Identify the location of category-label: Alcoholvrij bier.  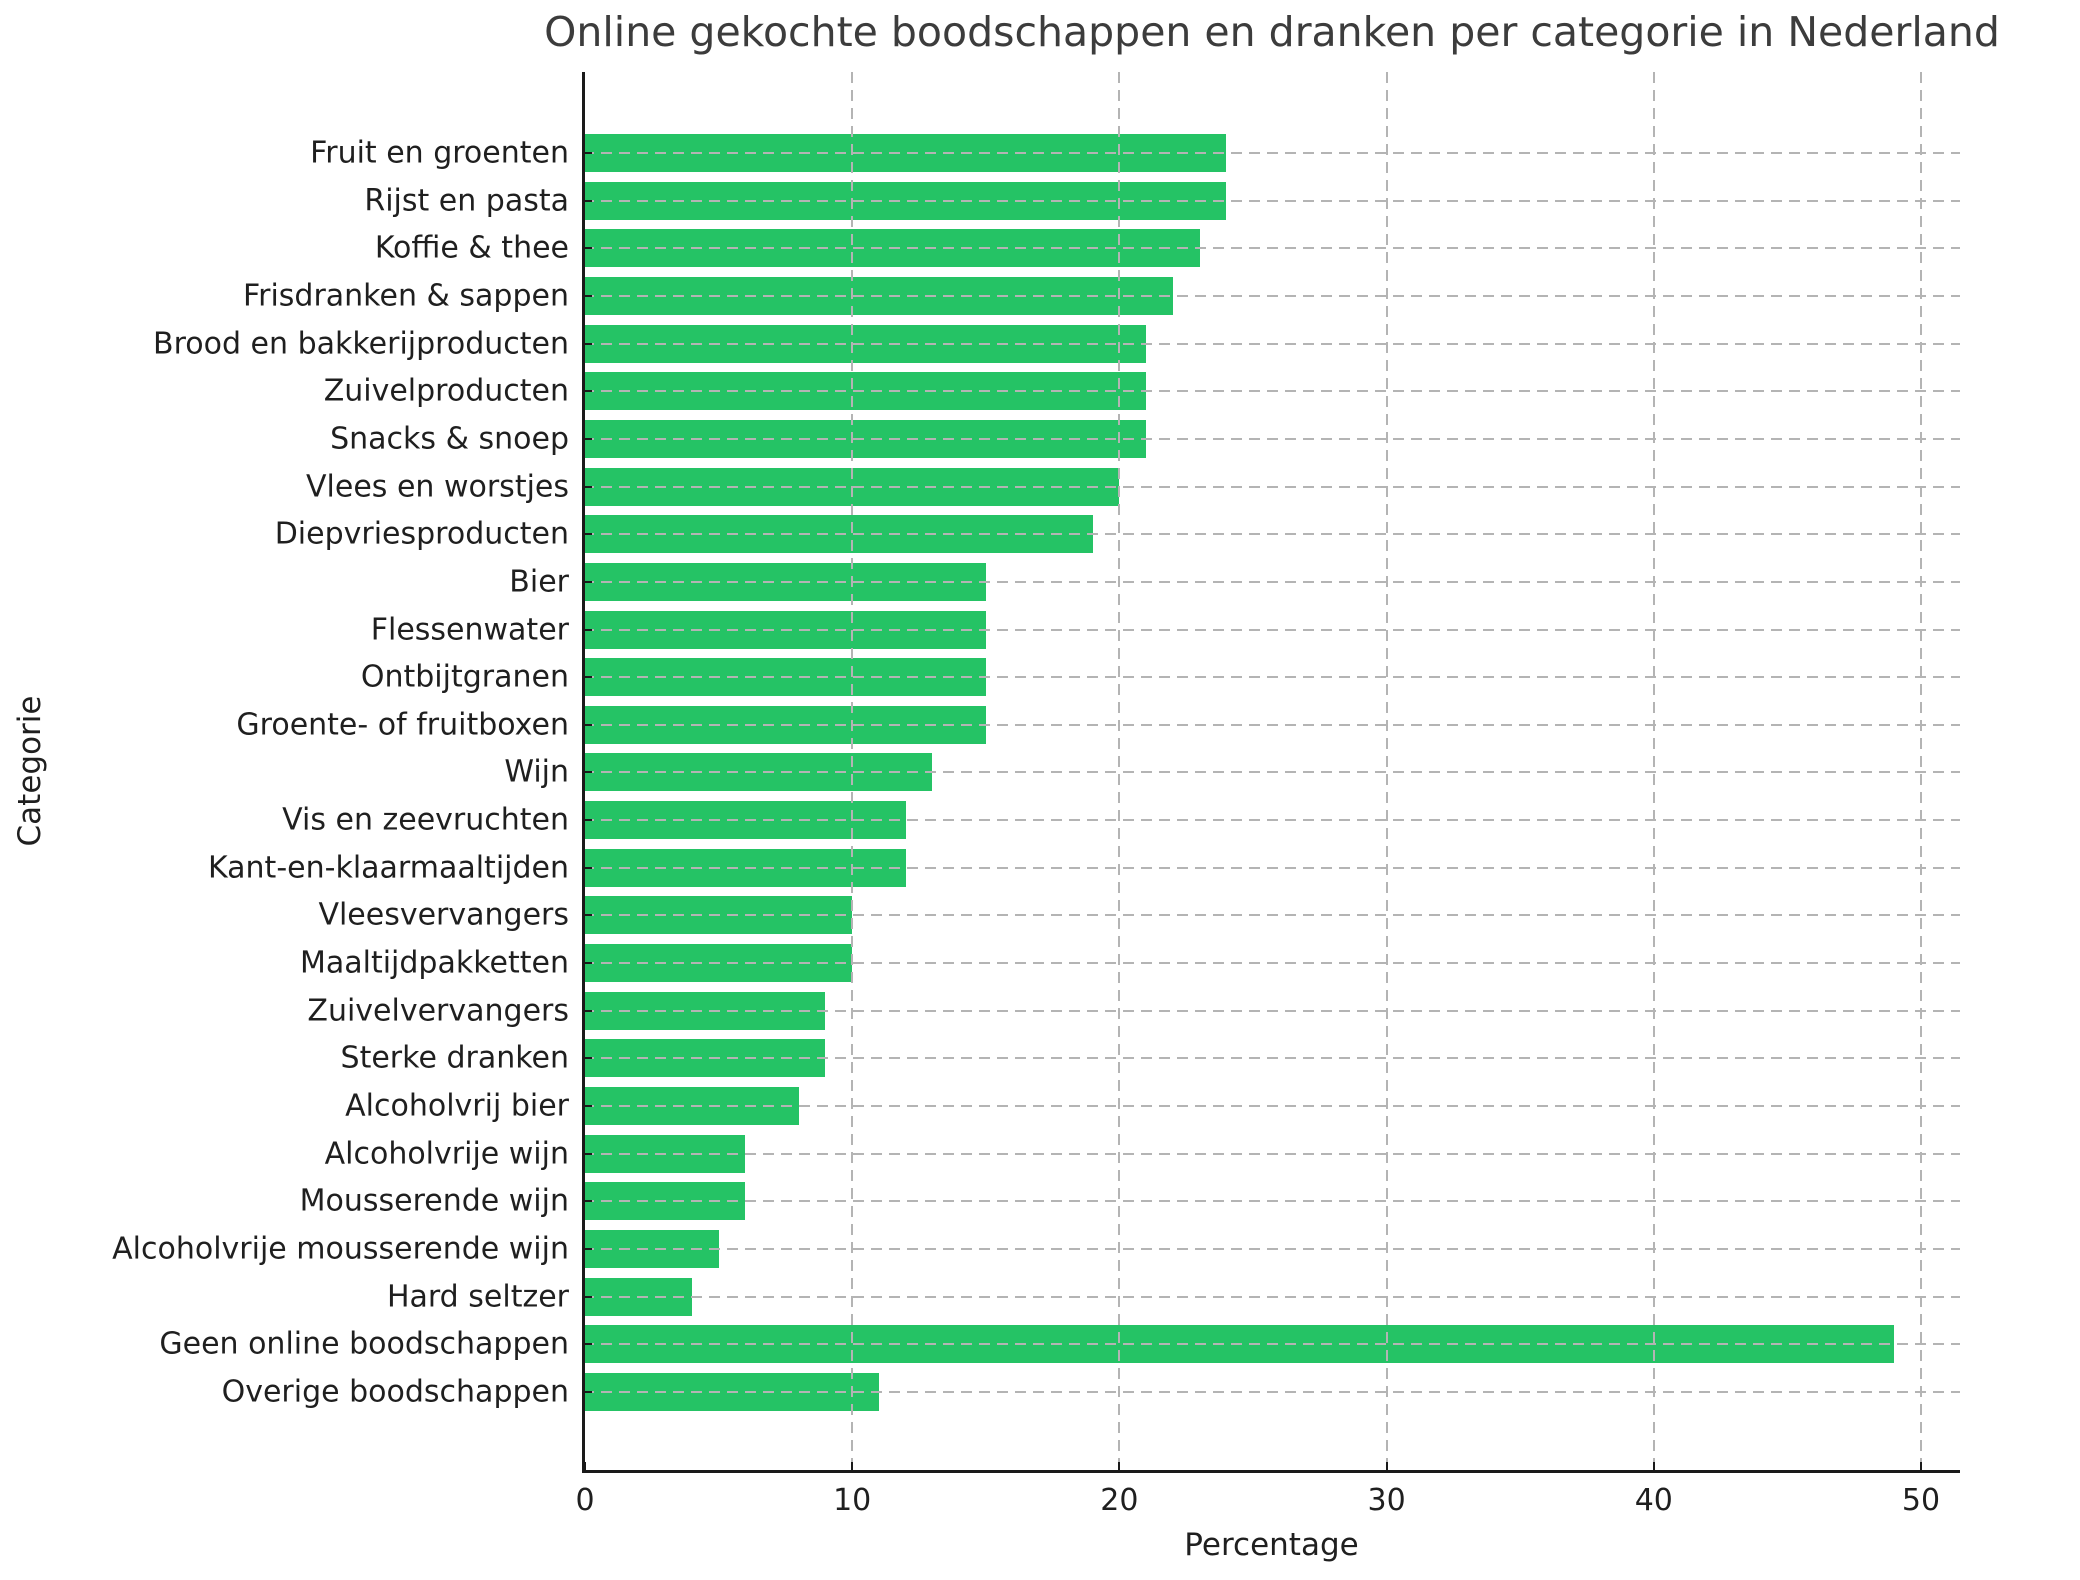
(457, 1106).